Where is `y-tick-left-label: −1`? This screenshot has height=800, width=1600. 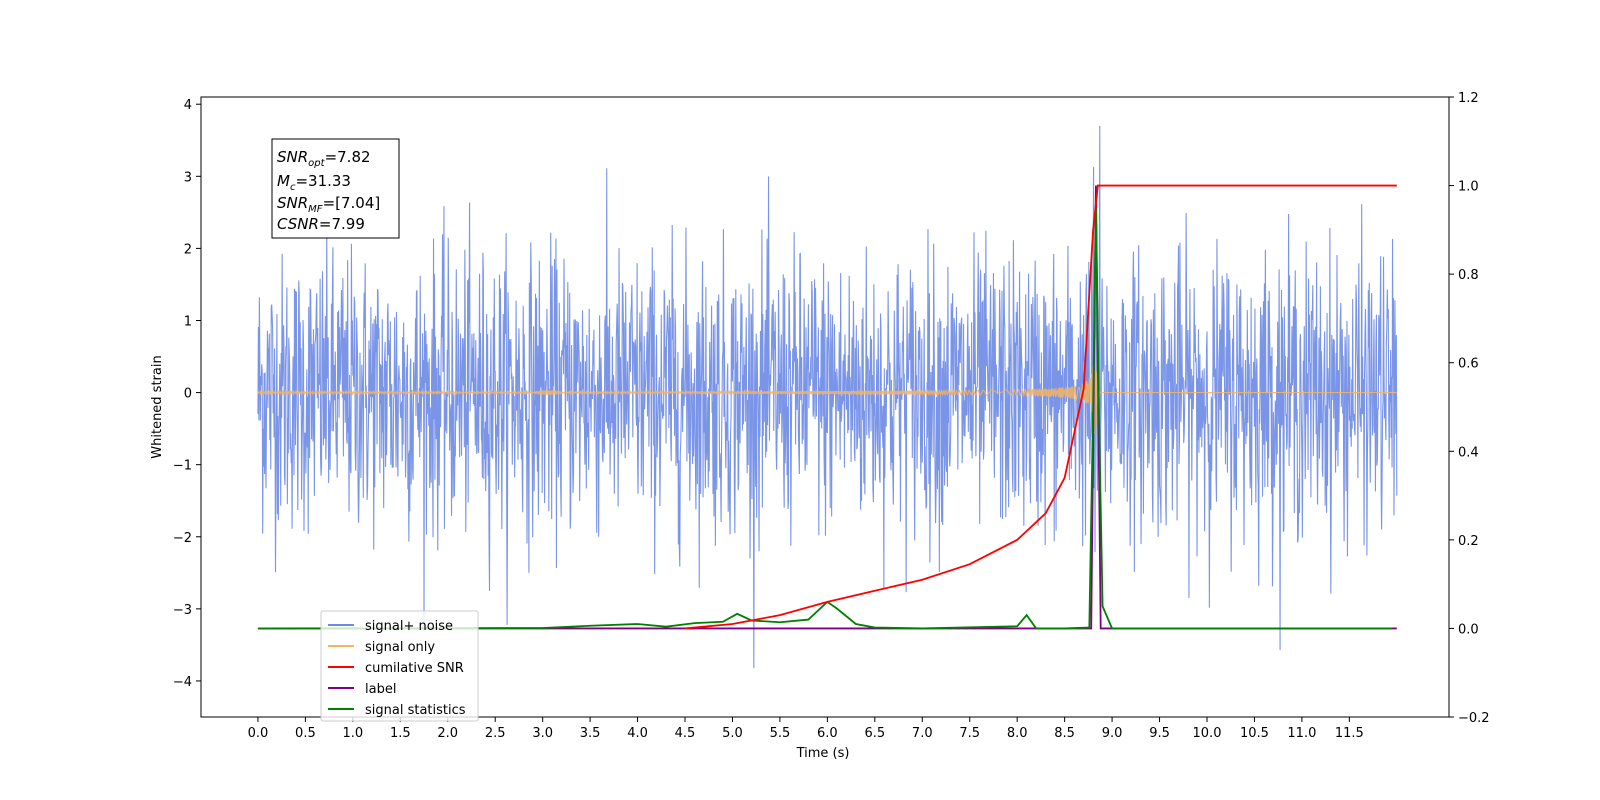
y-tick-left-label: −1 is located at coordinates (182, 466).